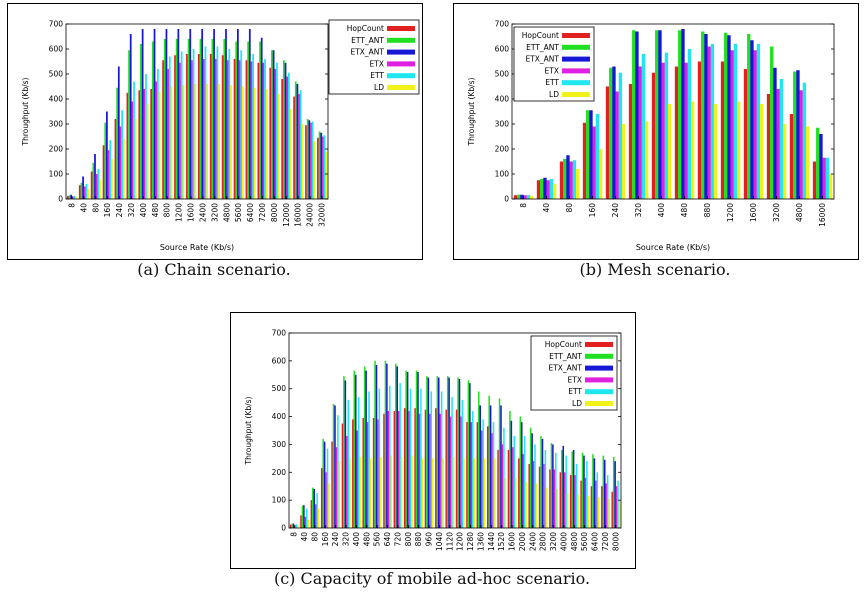 The image size is (864, 604). Describe the element at coordinates (439, 541) in the screenshot. I see `x-tick-label: 1040` at that location.